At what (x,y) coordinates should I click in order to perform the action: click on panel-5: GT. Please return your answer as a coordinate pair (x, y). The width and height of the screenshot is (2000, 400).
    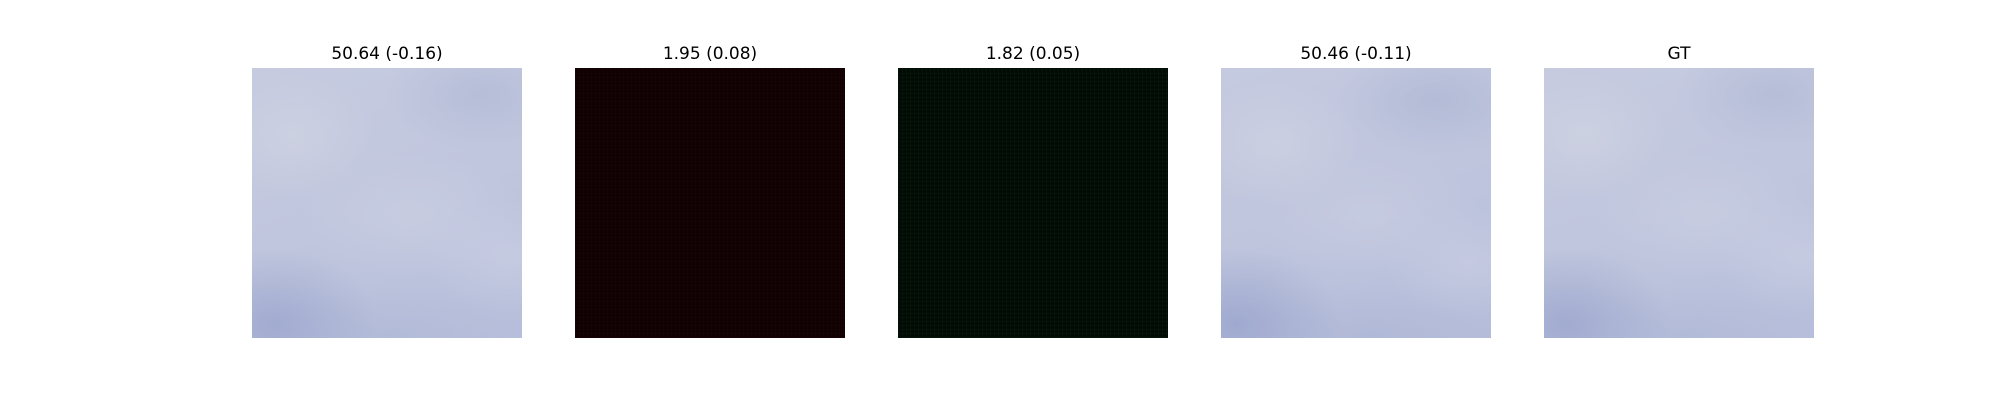
    Looking at the image, I should click on (1679, 170).